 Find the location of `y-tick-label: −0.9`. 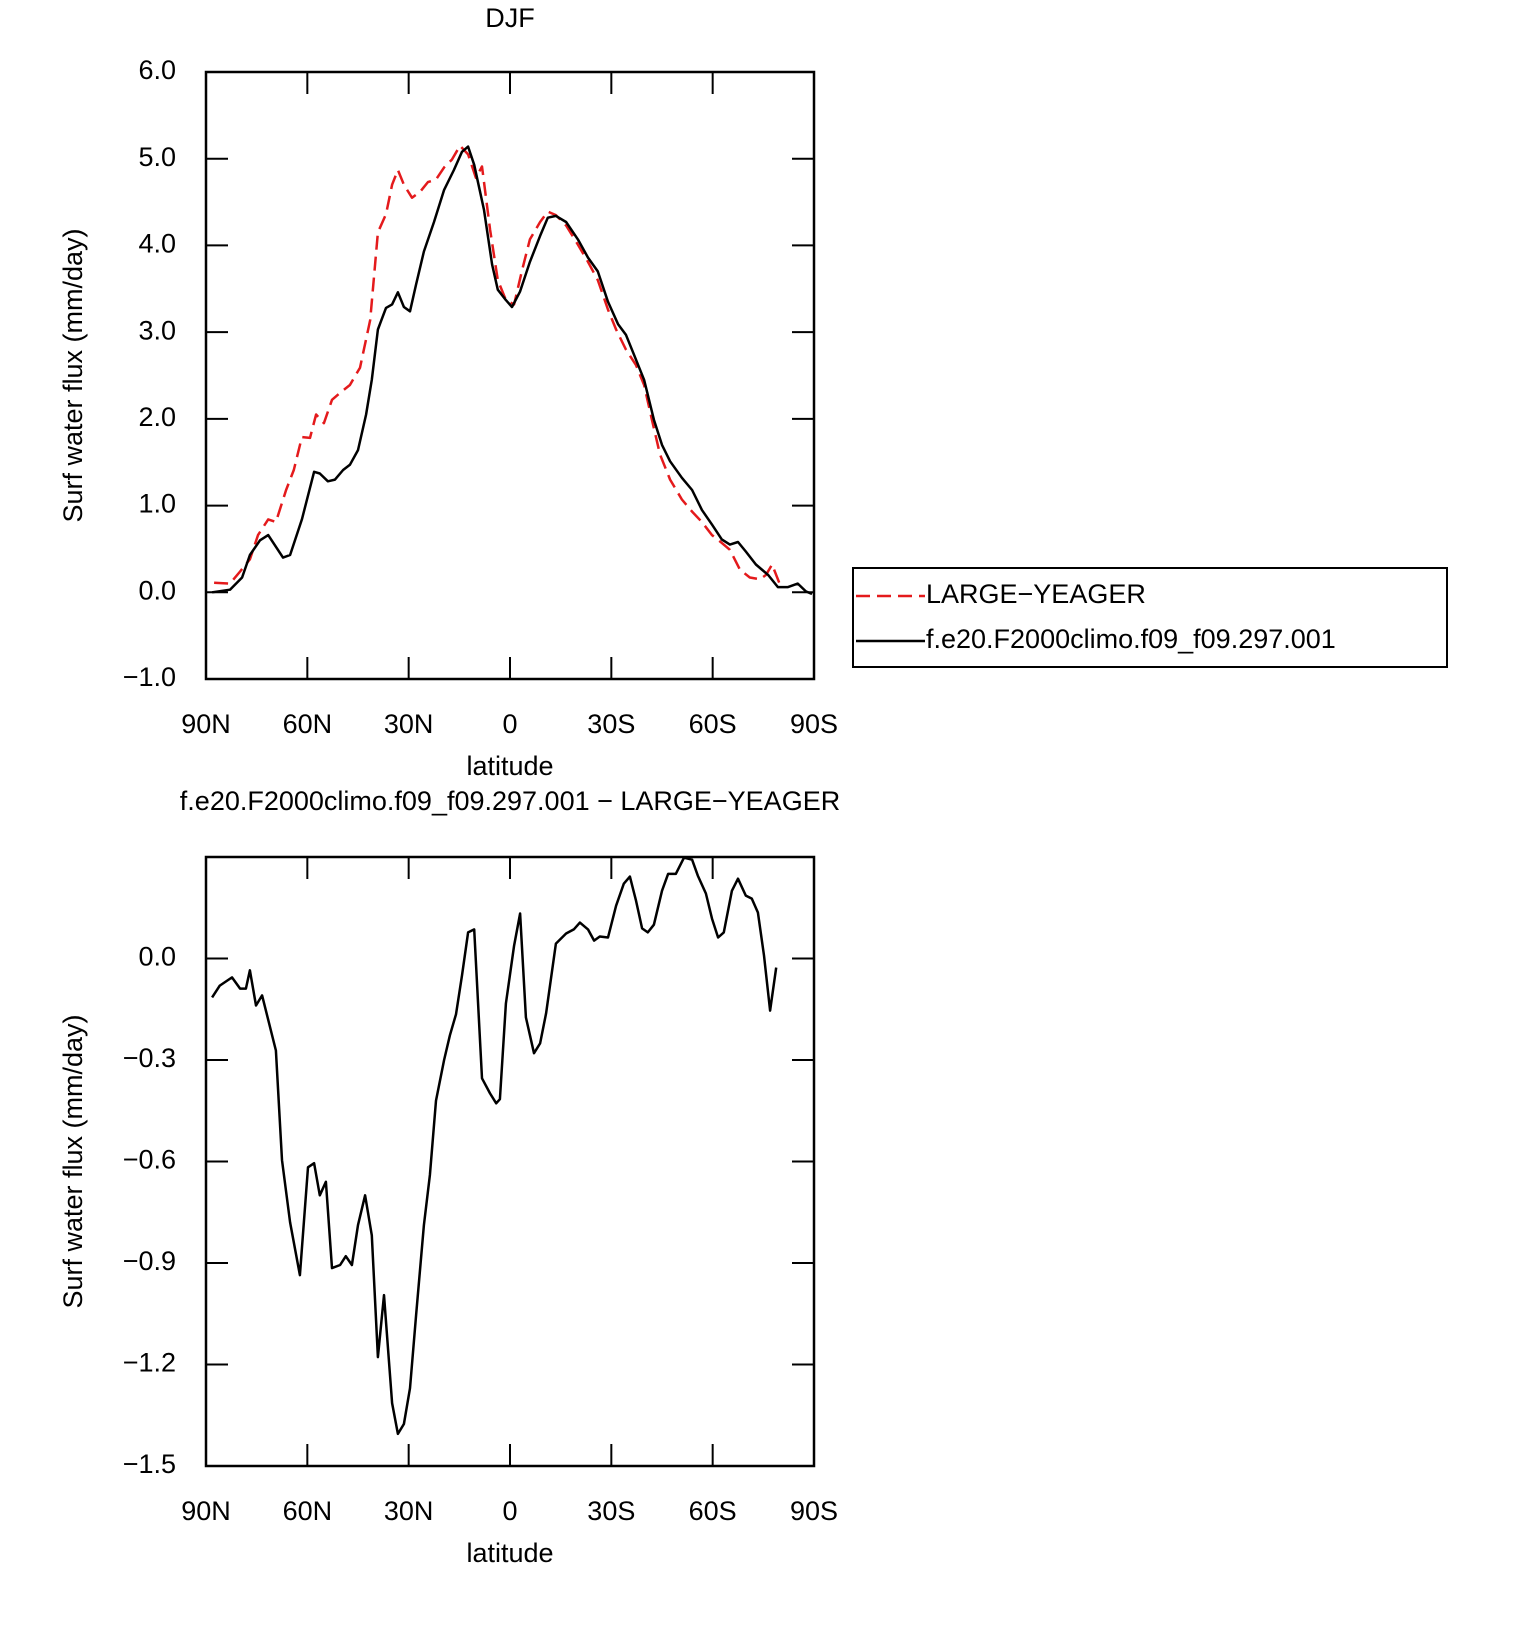

y-tick-label: −0.9 is located at coordinates (149, 1261).